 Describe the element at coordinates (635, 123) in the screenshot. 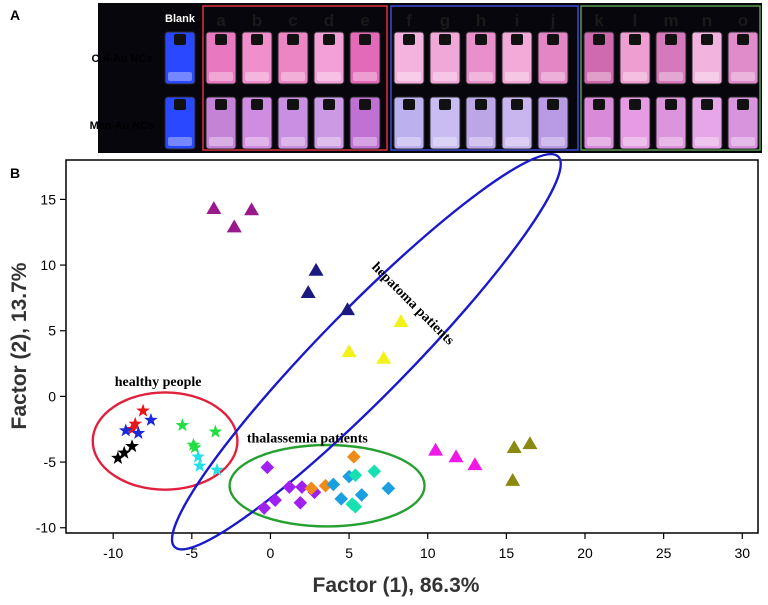

I see `vial-mac-l` at that location.